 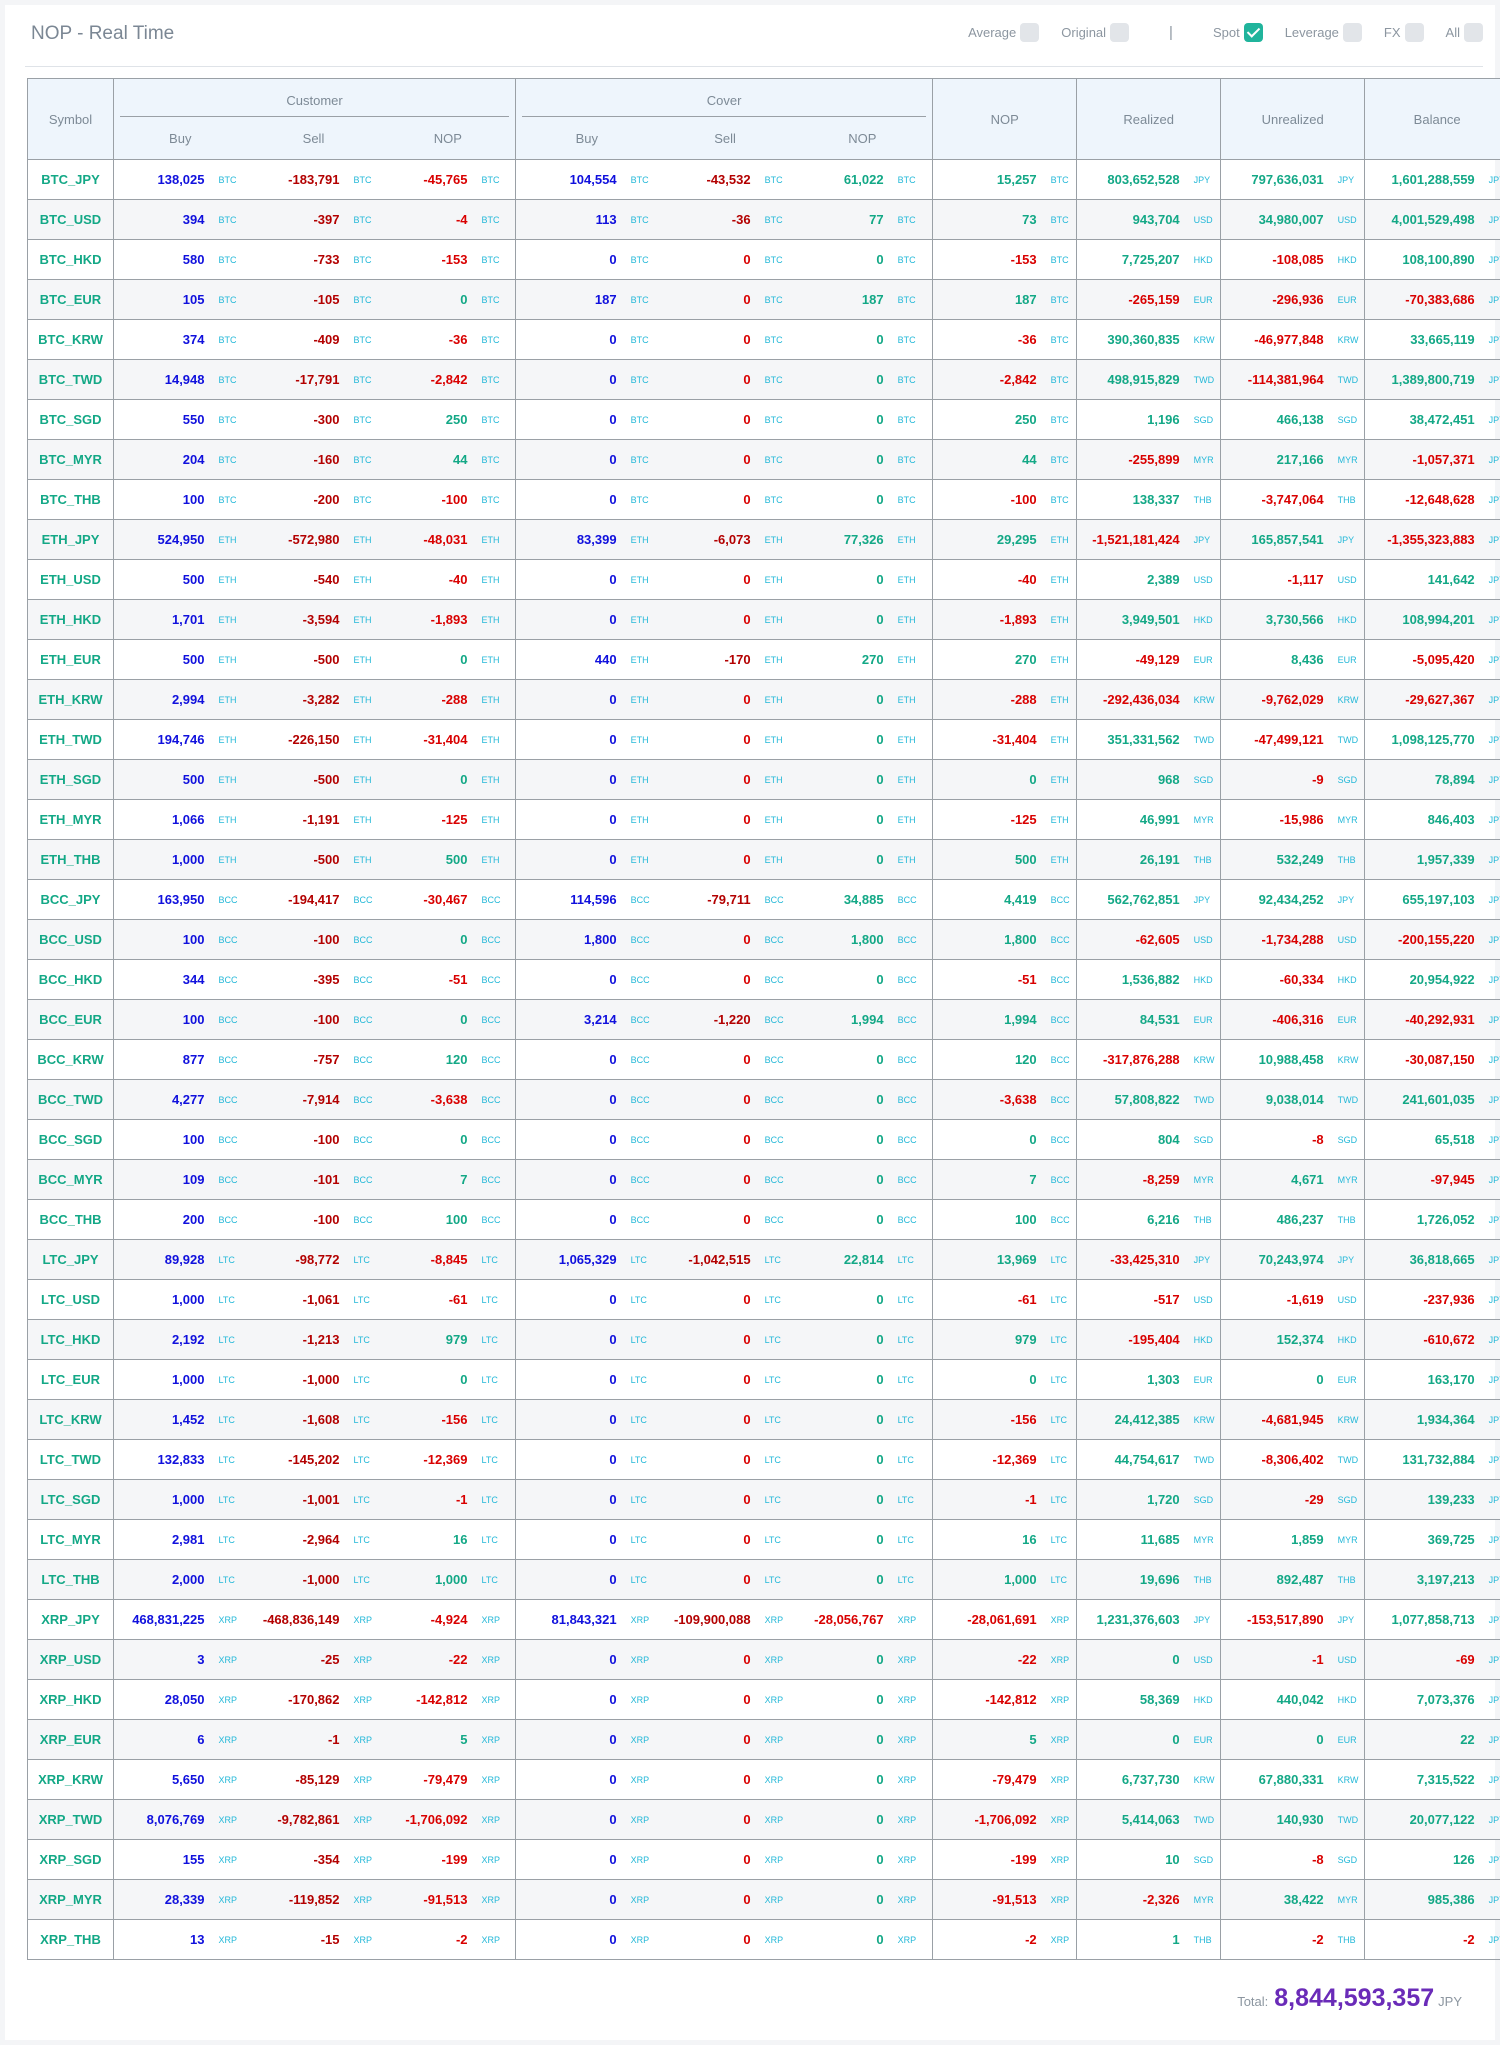 What do you see at coordinates (1293, 119) in the screenshot?
I see `col-header-unrealized: Unrealized` at bounding box center [1293, 119].